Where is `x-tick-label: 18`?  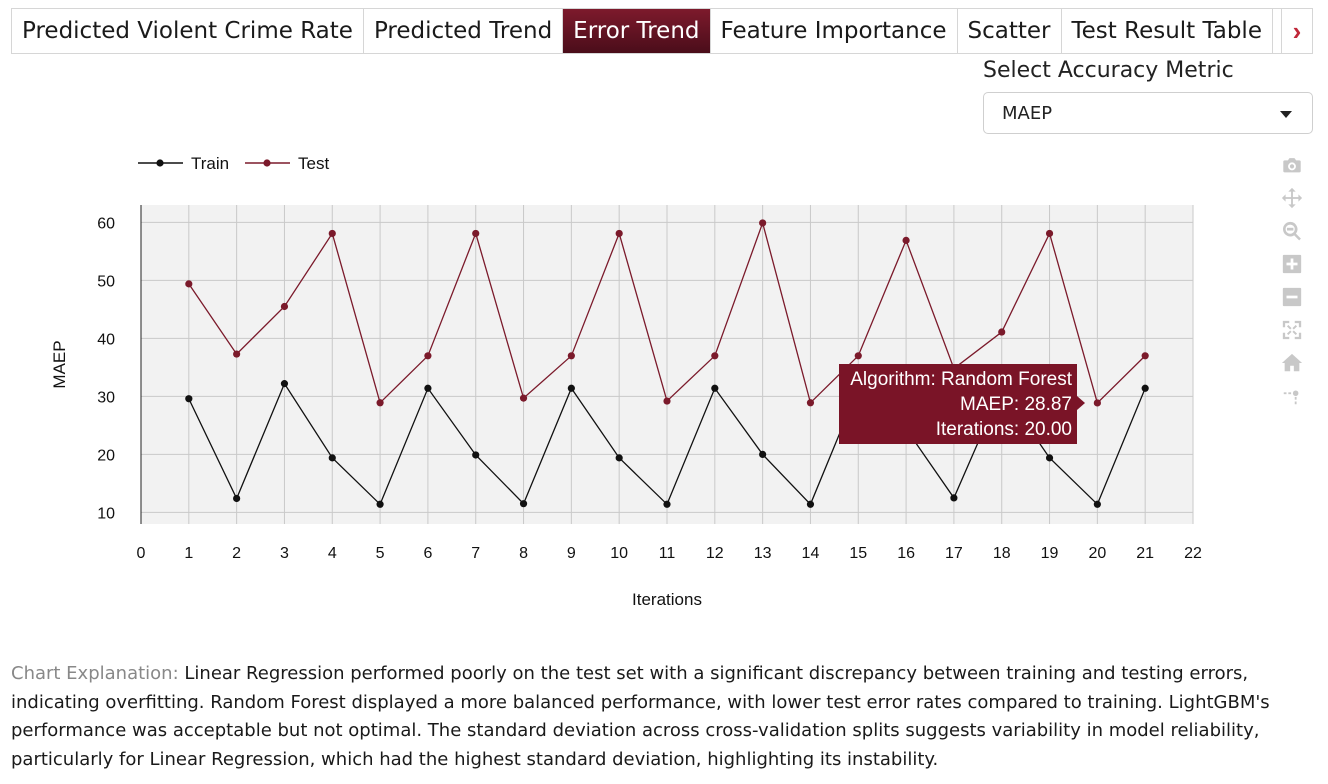 x-tick-label: 18 is located at coordinates (1002, 553).